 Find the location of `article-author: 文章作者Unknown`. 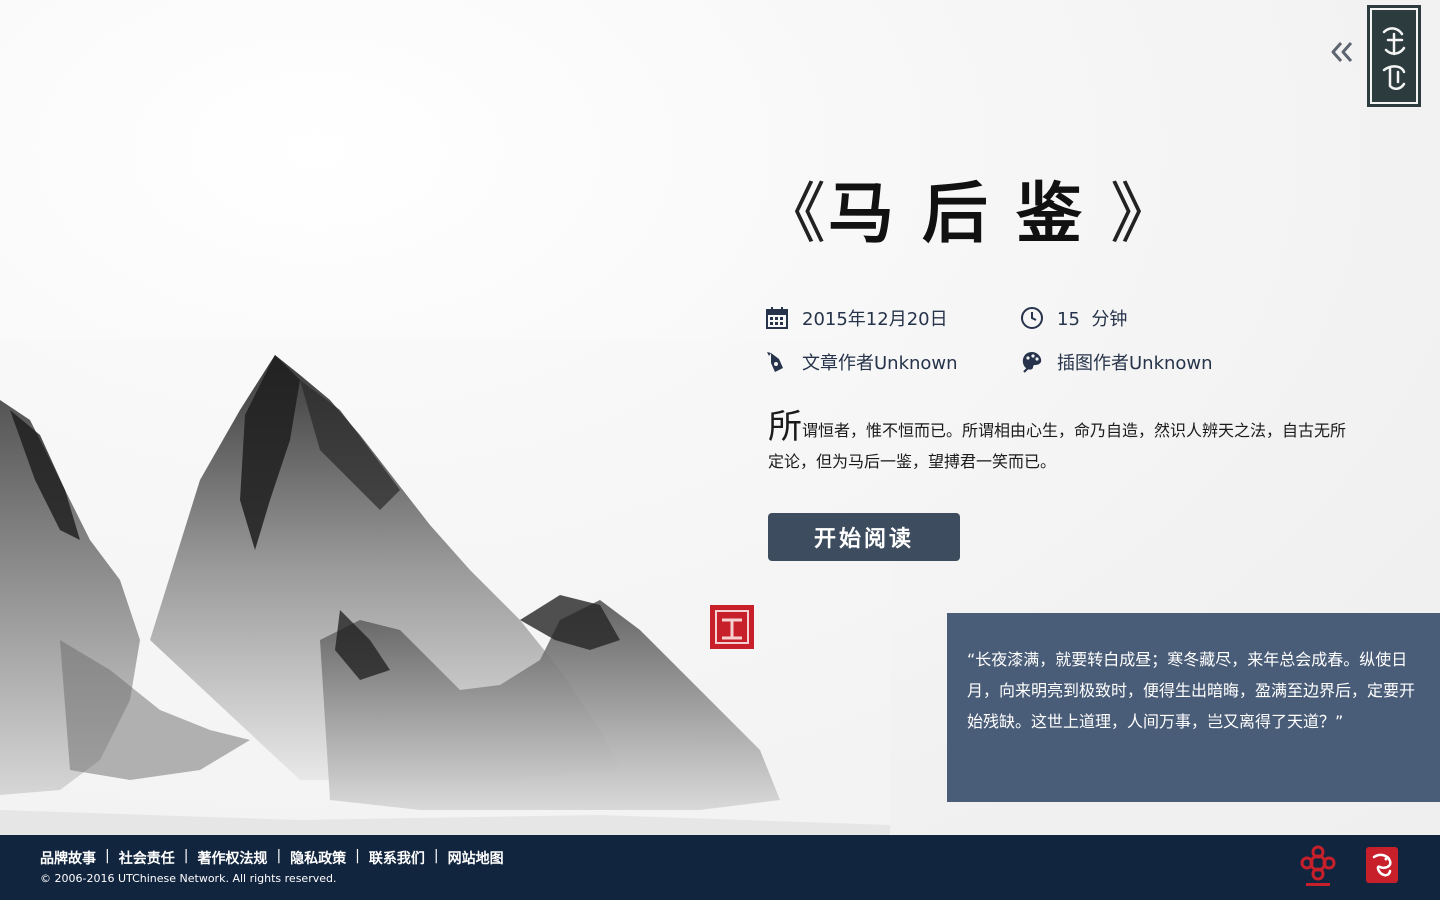

article-author: 文章作者Unknown is located at coordinates (861, 362).